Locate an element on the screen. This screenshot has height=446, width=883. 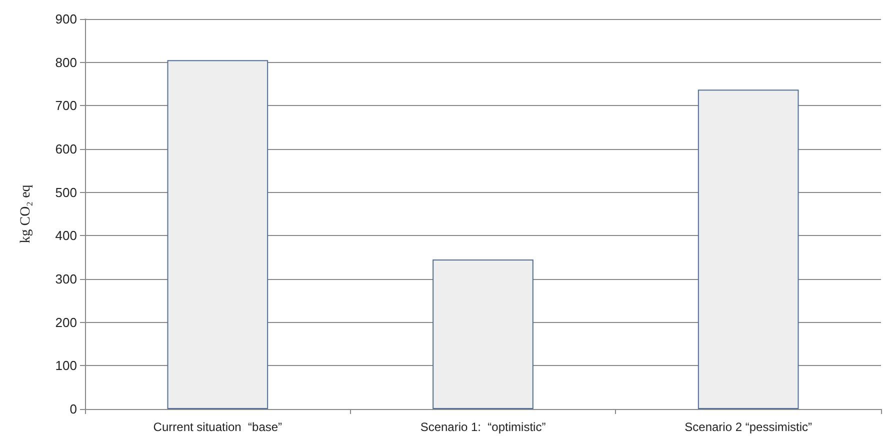
y-tick-label: 700 is located at coordinates (66, 106).